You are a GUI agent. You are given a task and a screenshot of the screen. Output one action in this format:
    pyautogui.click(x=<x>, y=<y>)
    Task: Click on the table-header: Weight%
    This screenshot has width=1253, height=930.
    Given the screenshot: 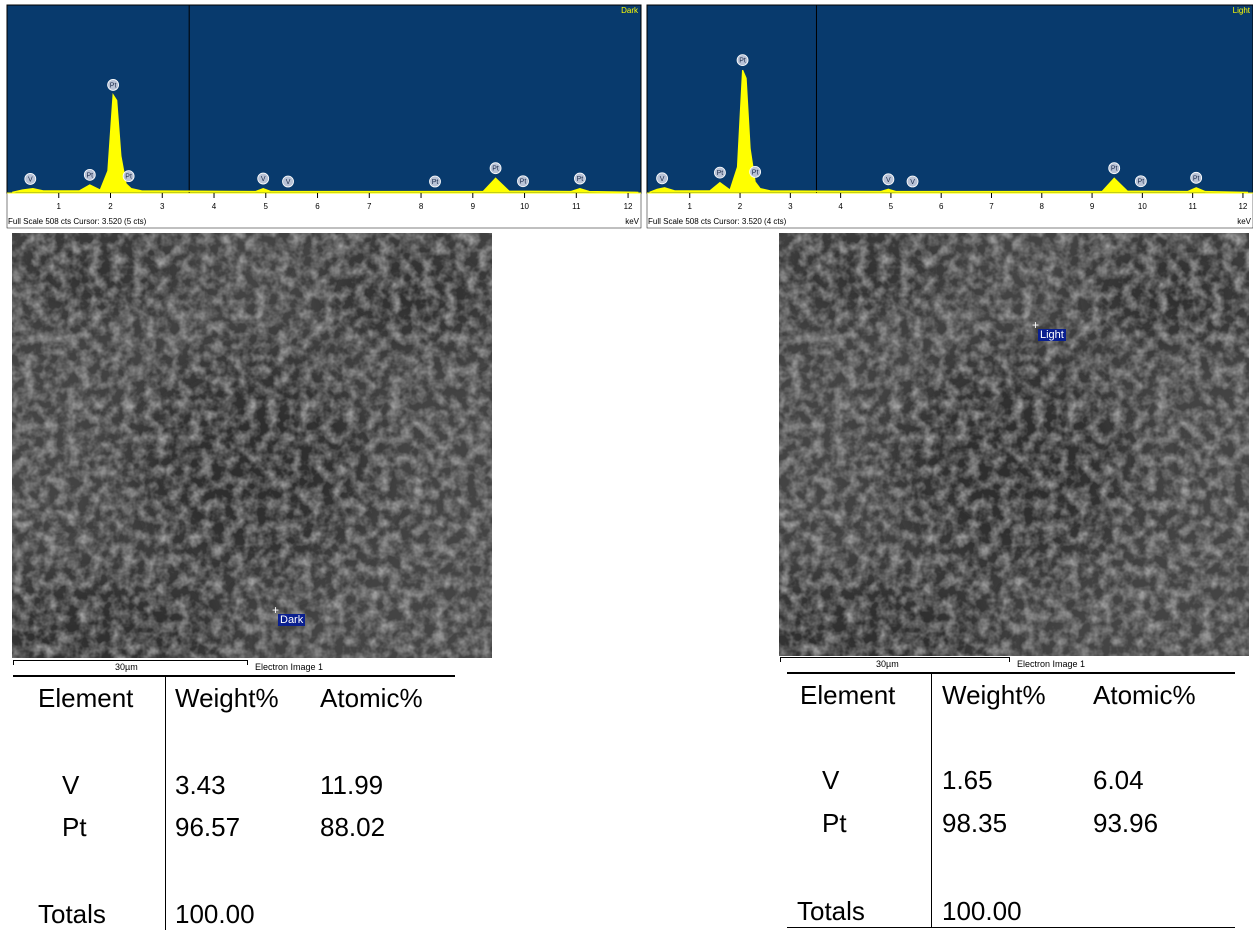 What is the action you would take?
    pyautogui.click(x=994, y=695)
    